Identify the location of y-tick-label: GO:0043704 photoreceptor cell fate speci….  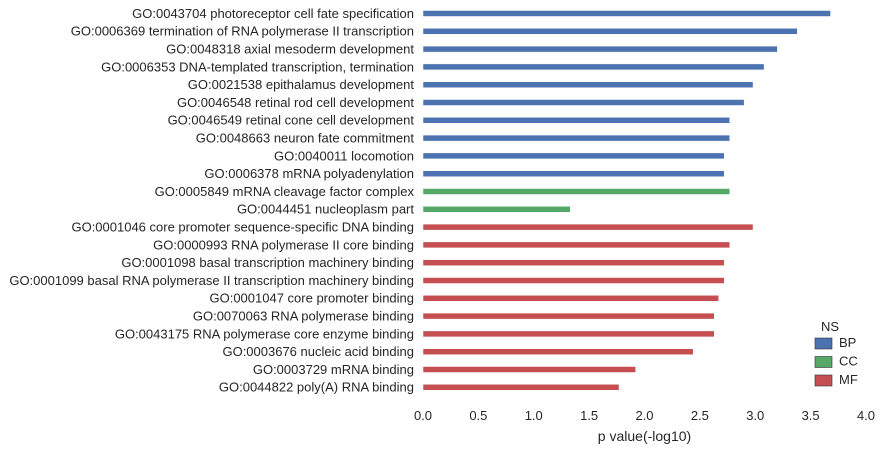
(273, 13).